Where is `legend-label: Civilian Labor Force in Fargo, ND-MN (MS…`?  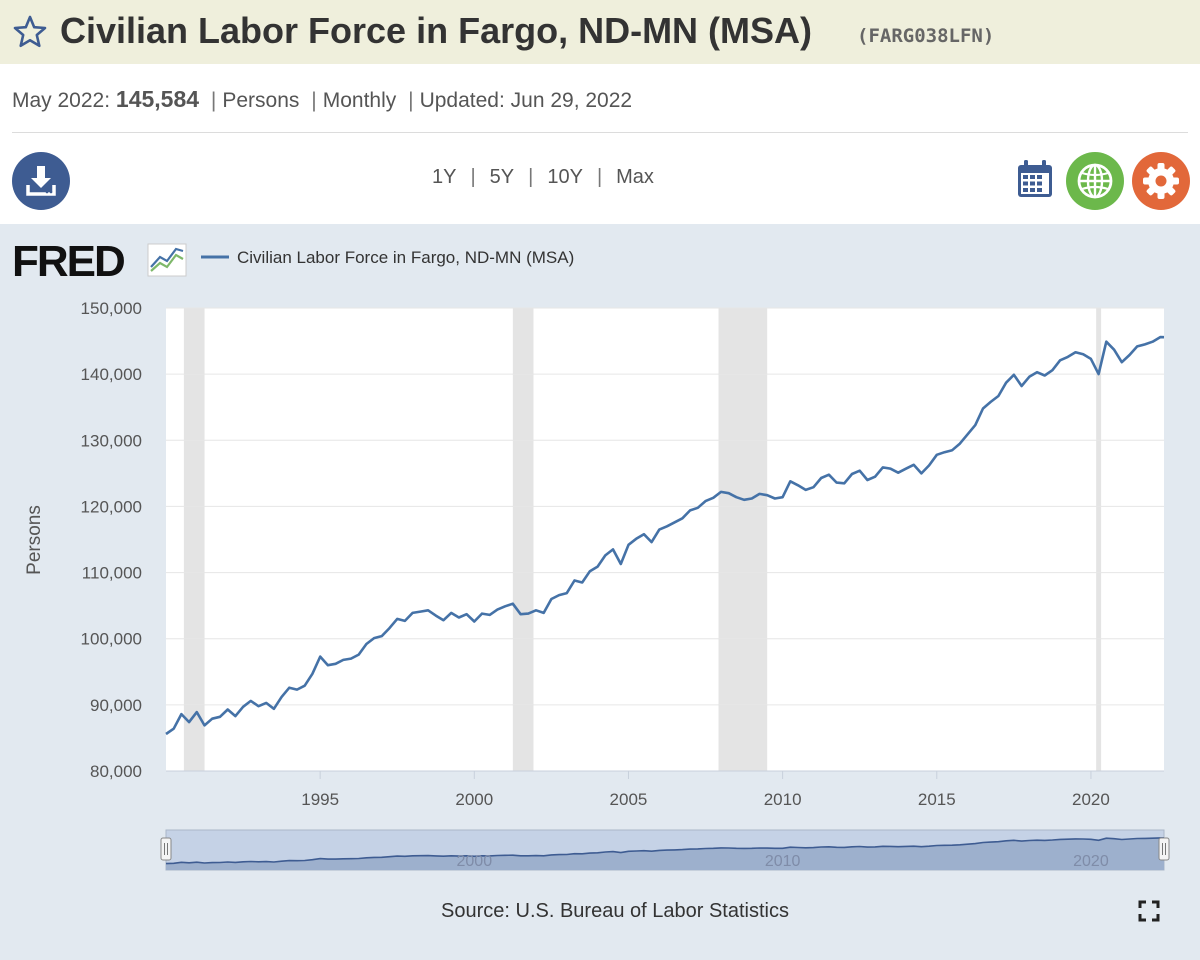 legend-label: Civilian Labor Force in Fargo, ND-MN (MS… is located at coordinates (405, 257).